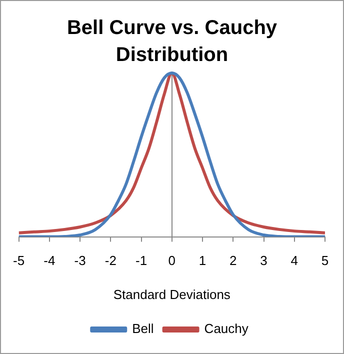 The width and height of the screenshot is (344, 354). Describe the element at coordinates (143, 328) in the screenshot. I see `legend-label: Bell` at that location.